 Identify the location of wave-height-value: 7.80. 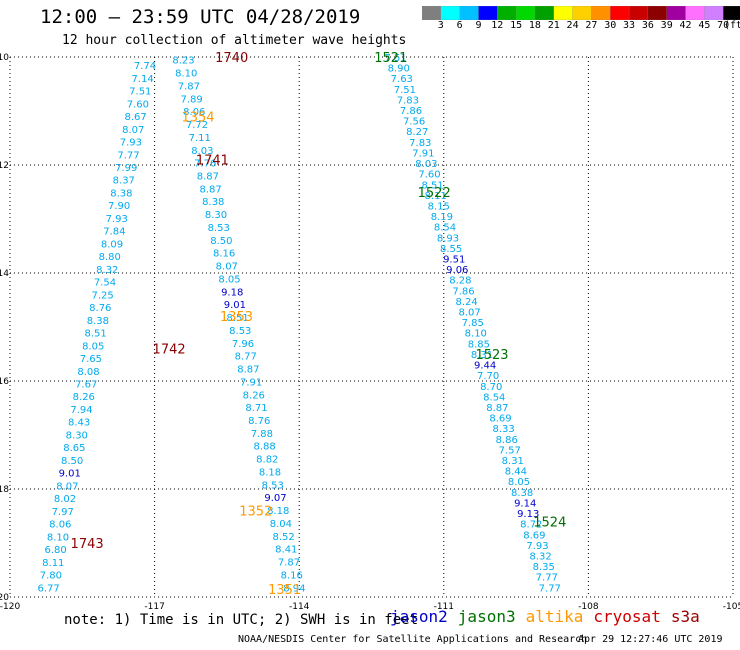
(51, 576).